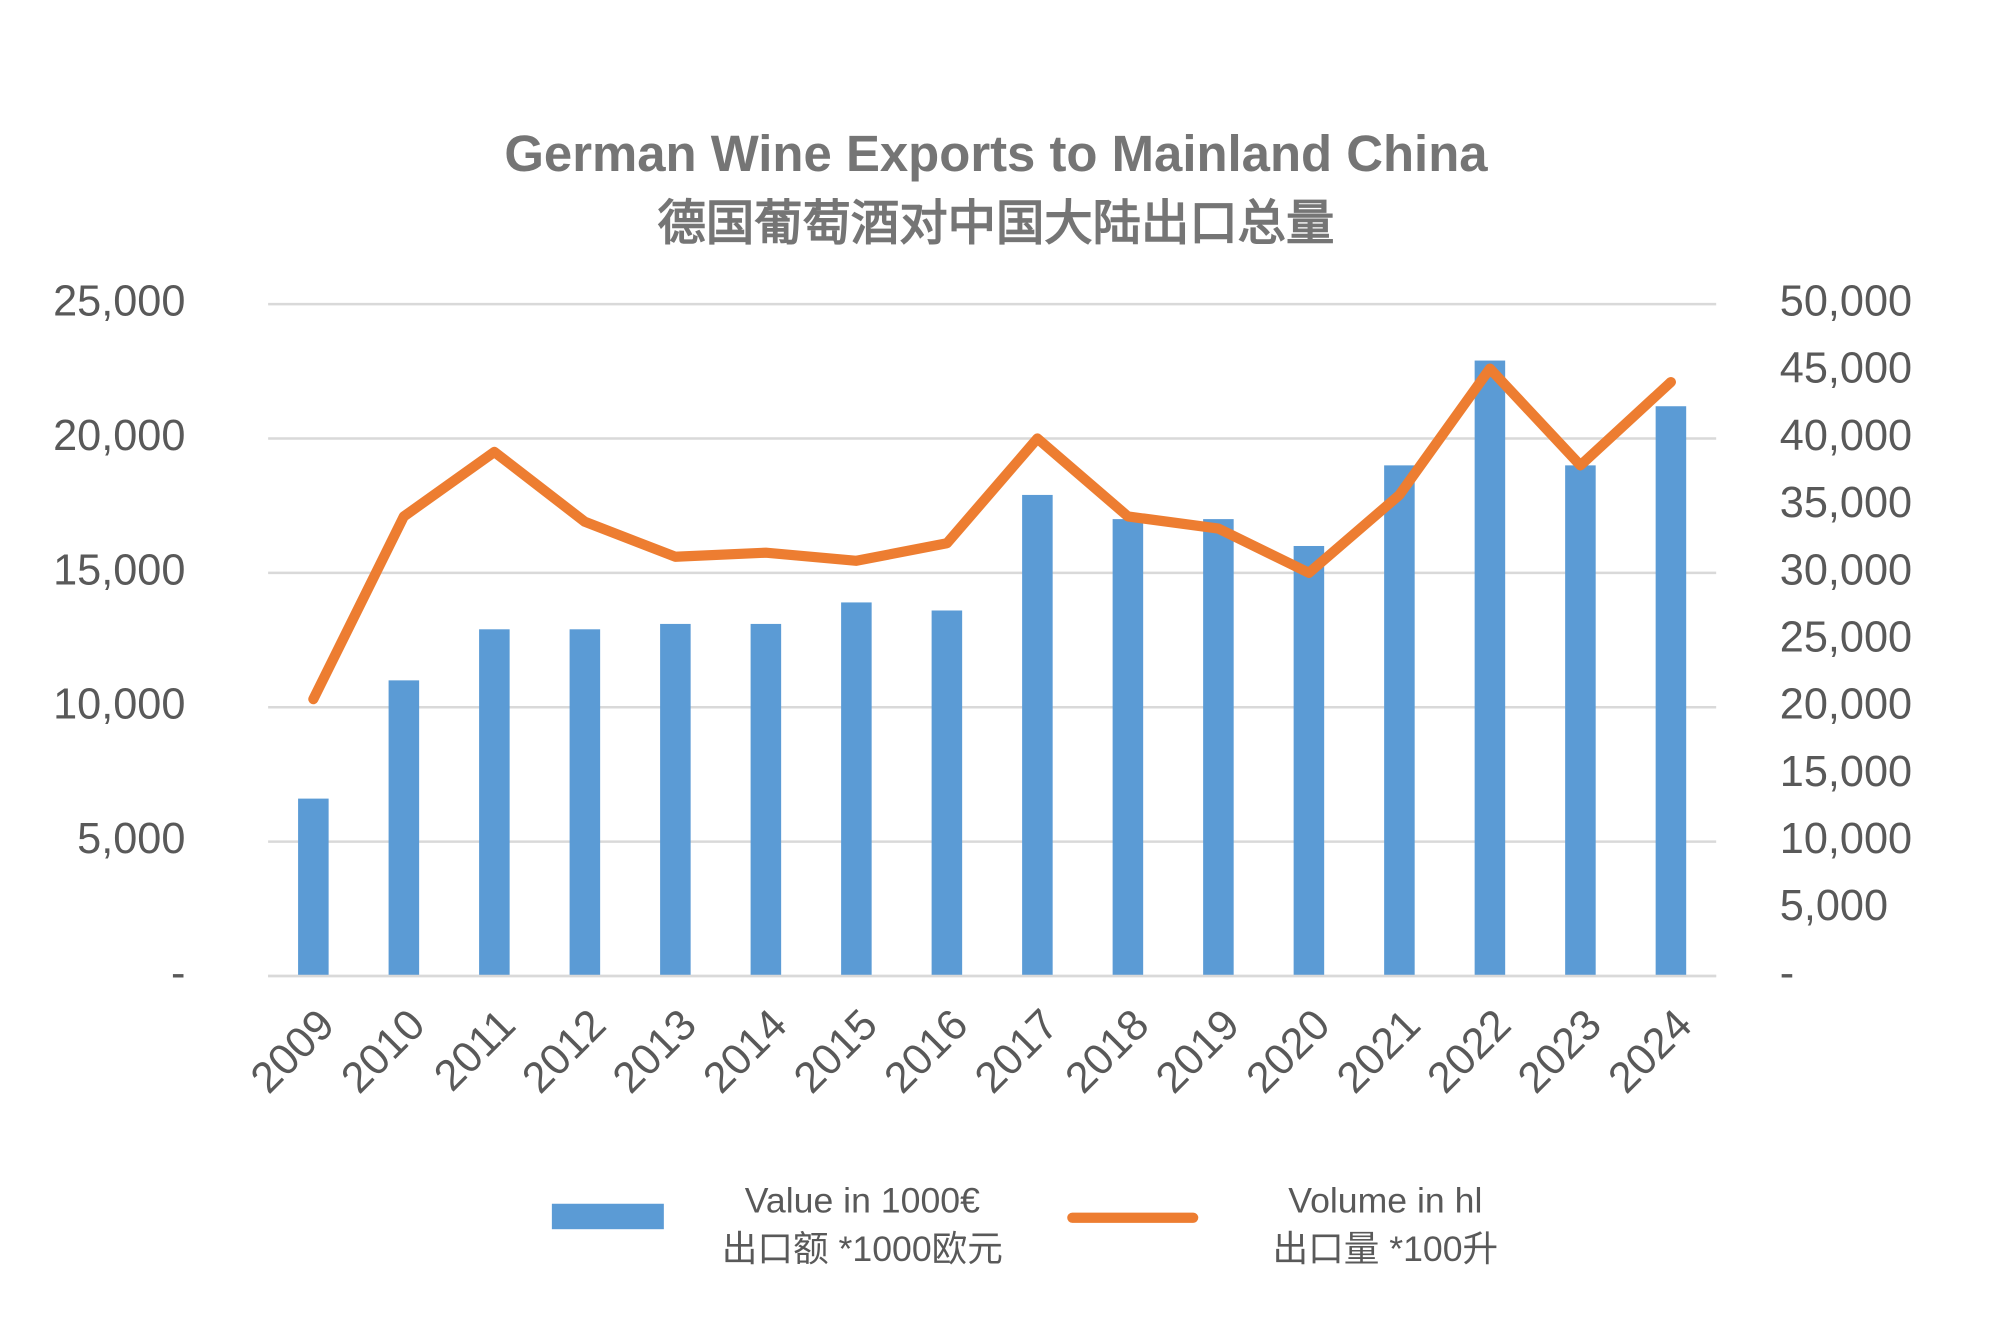 The image size is (1997, 1331). I want to click on y2-tick-label: 30,000, so click(1846, 570).